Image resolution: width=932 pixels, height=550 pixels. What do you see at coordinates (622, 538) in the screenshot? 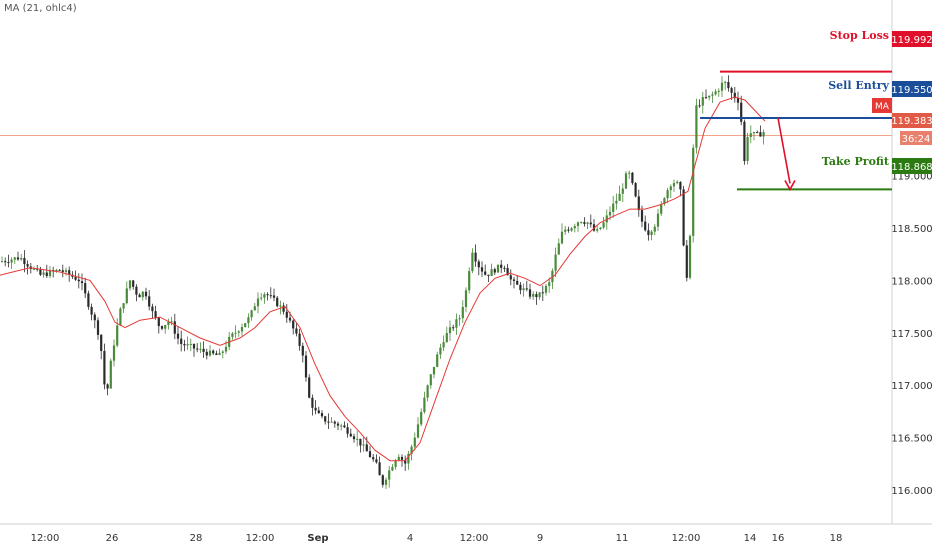
I see `time-tick-label: 11` at bounding box center [622, 538].